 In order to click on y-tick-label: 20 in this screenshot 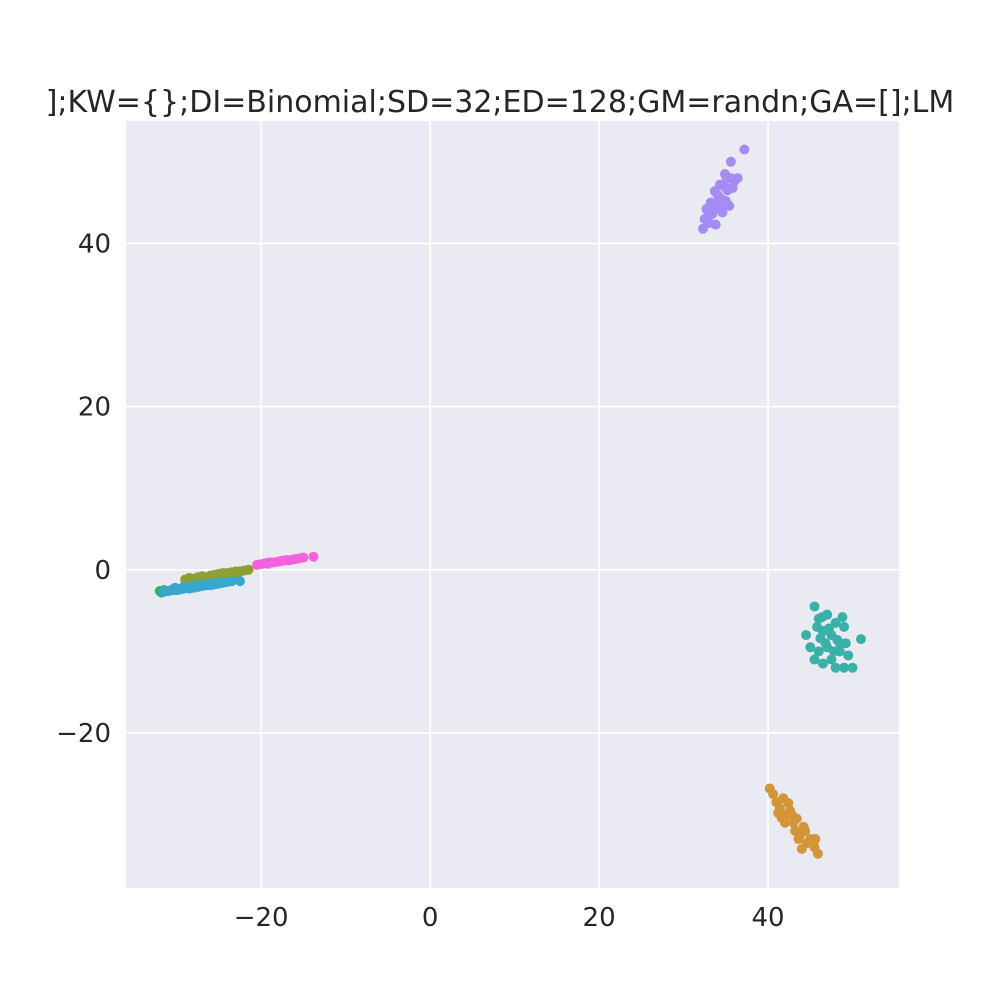, I will do `click(94, 408)`.